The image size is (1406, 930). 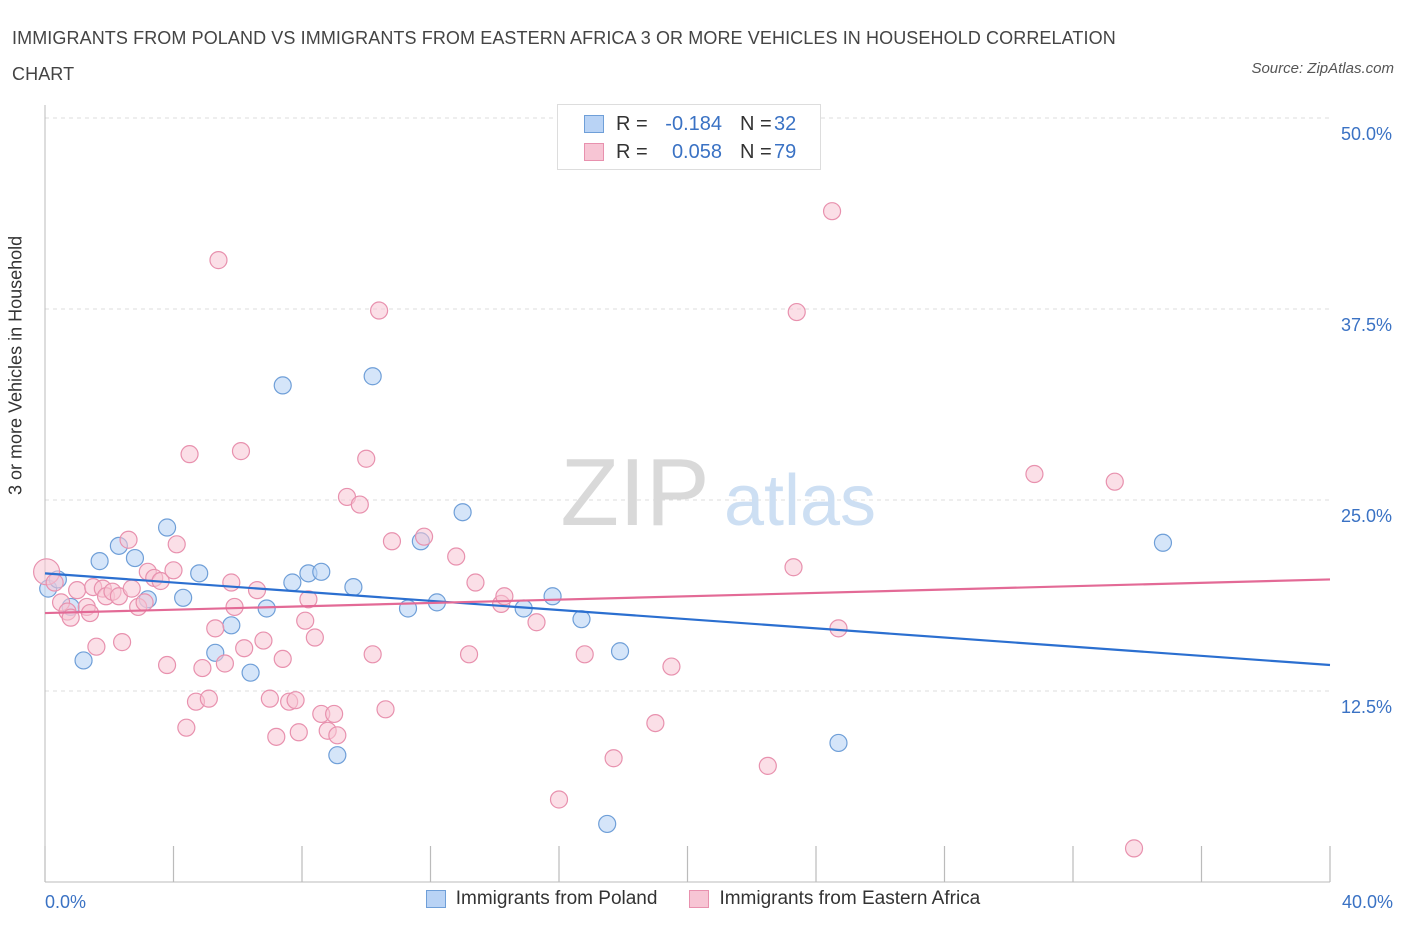 I want to click on series-swatch-poland, so click(x=435, y=899).